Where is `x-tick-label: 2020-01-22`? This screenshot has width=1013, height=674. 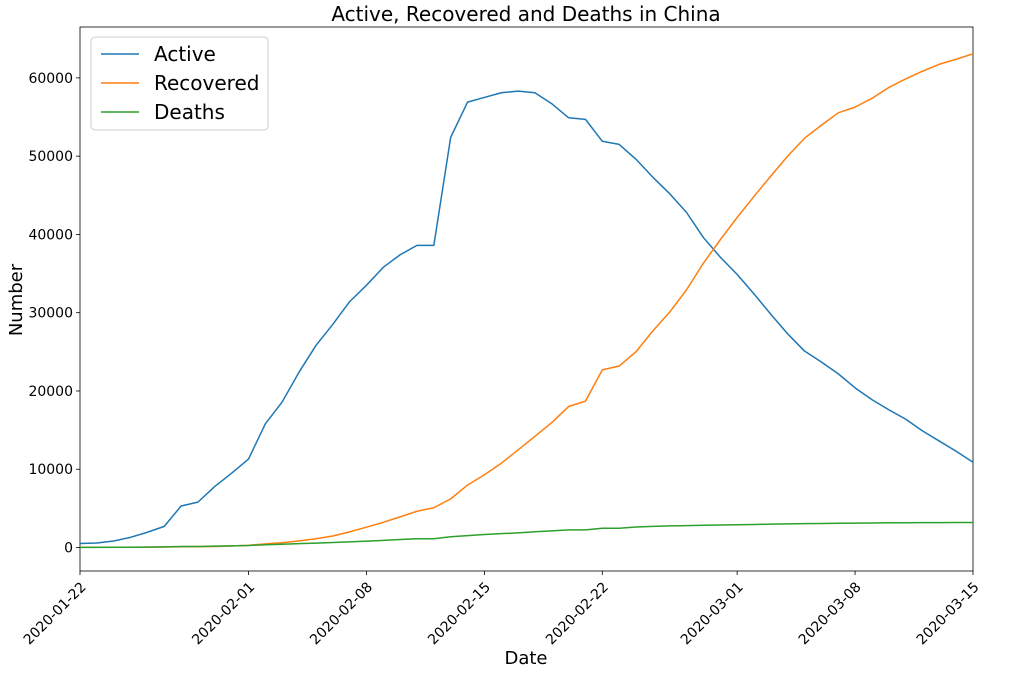 x-tick-label: 2020-01-22 is located at coordinates (55, 613).